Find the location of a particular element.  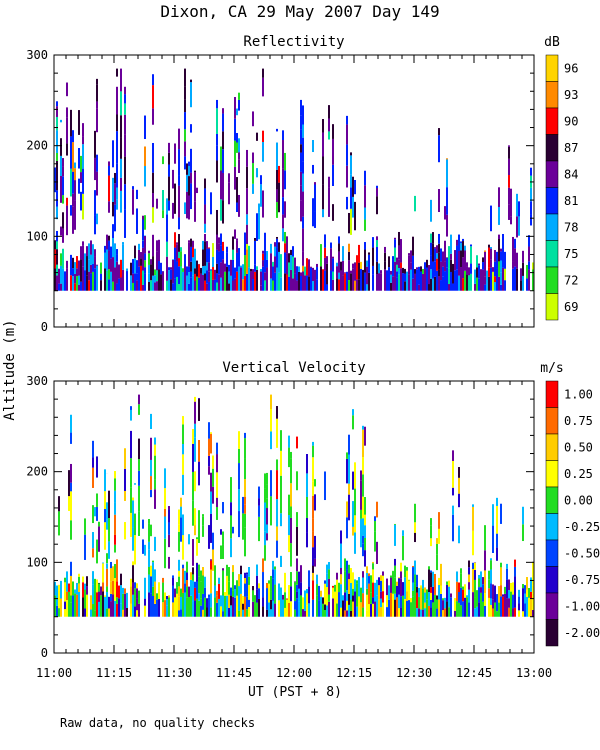

colorbar-label: -0.75 is located at coordinates (582, 580).